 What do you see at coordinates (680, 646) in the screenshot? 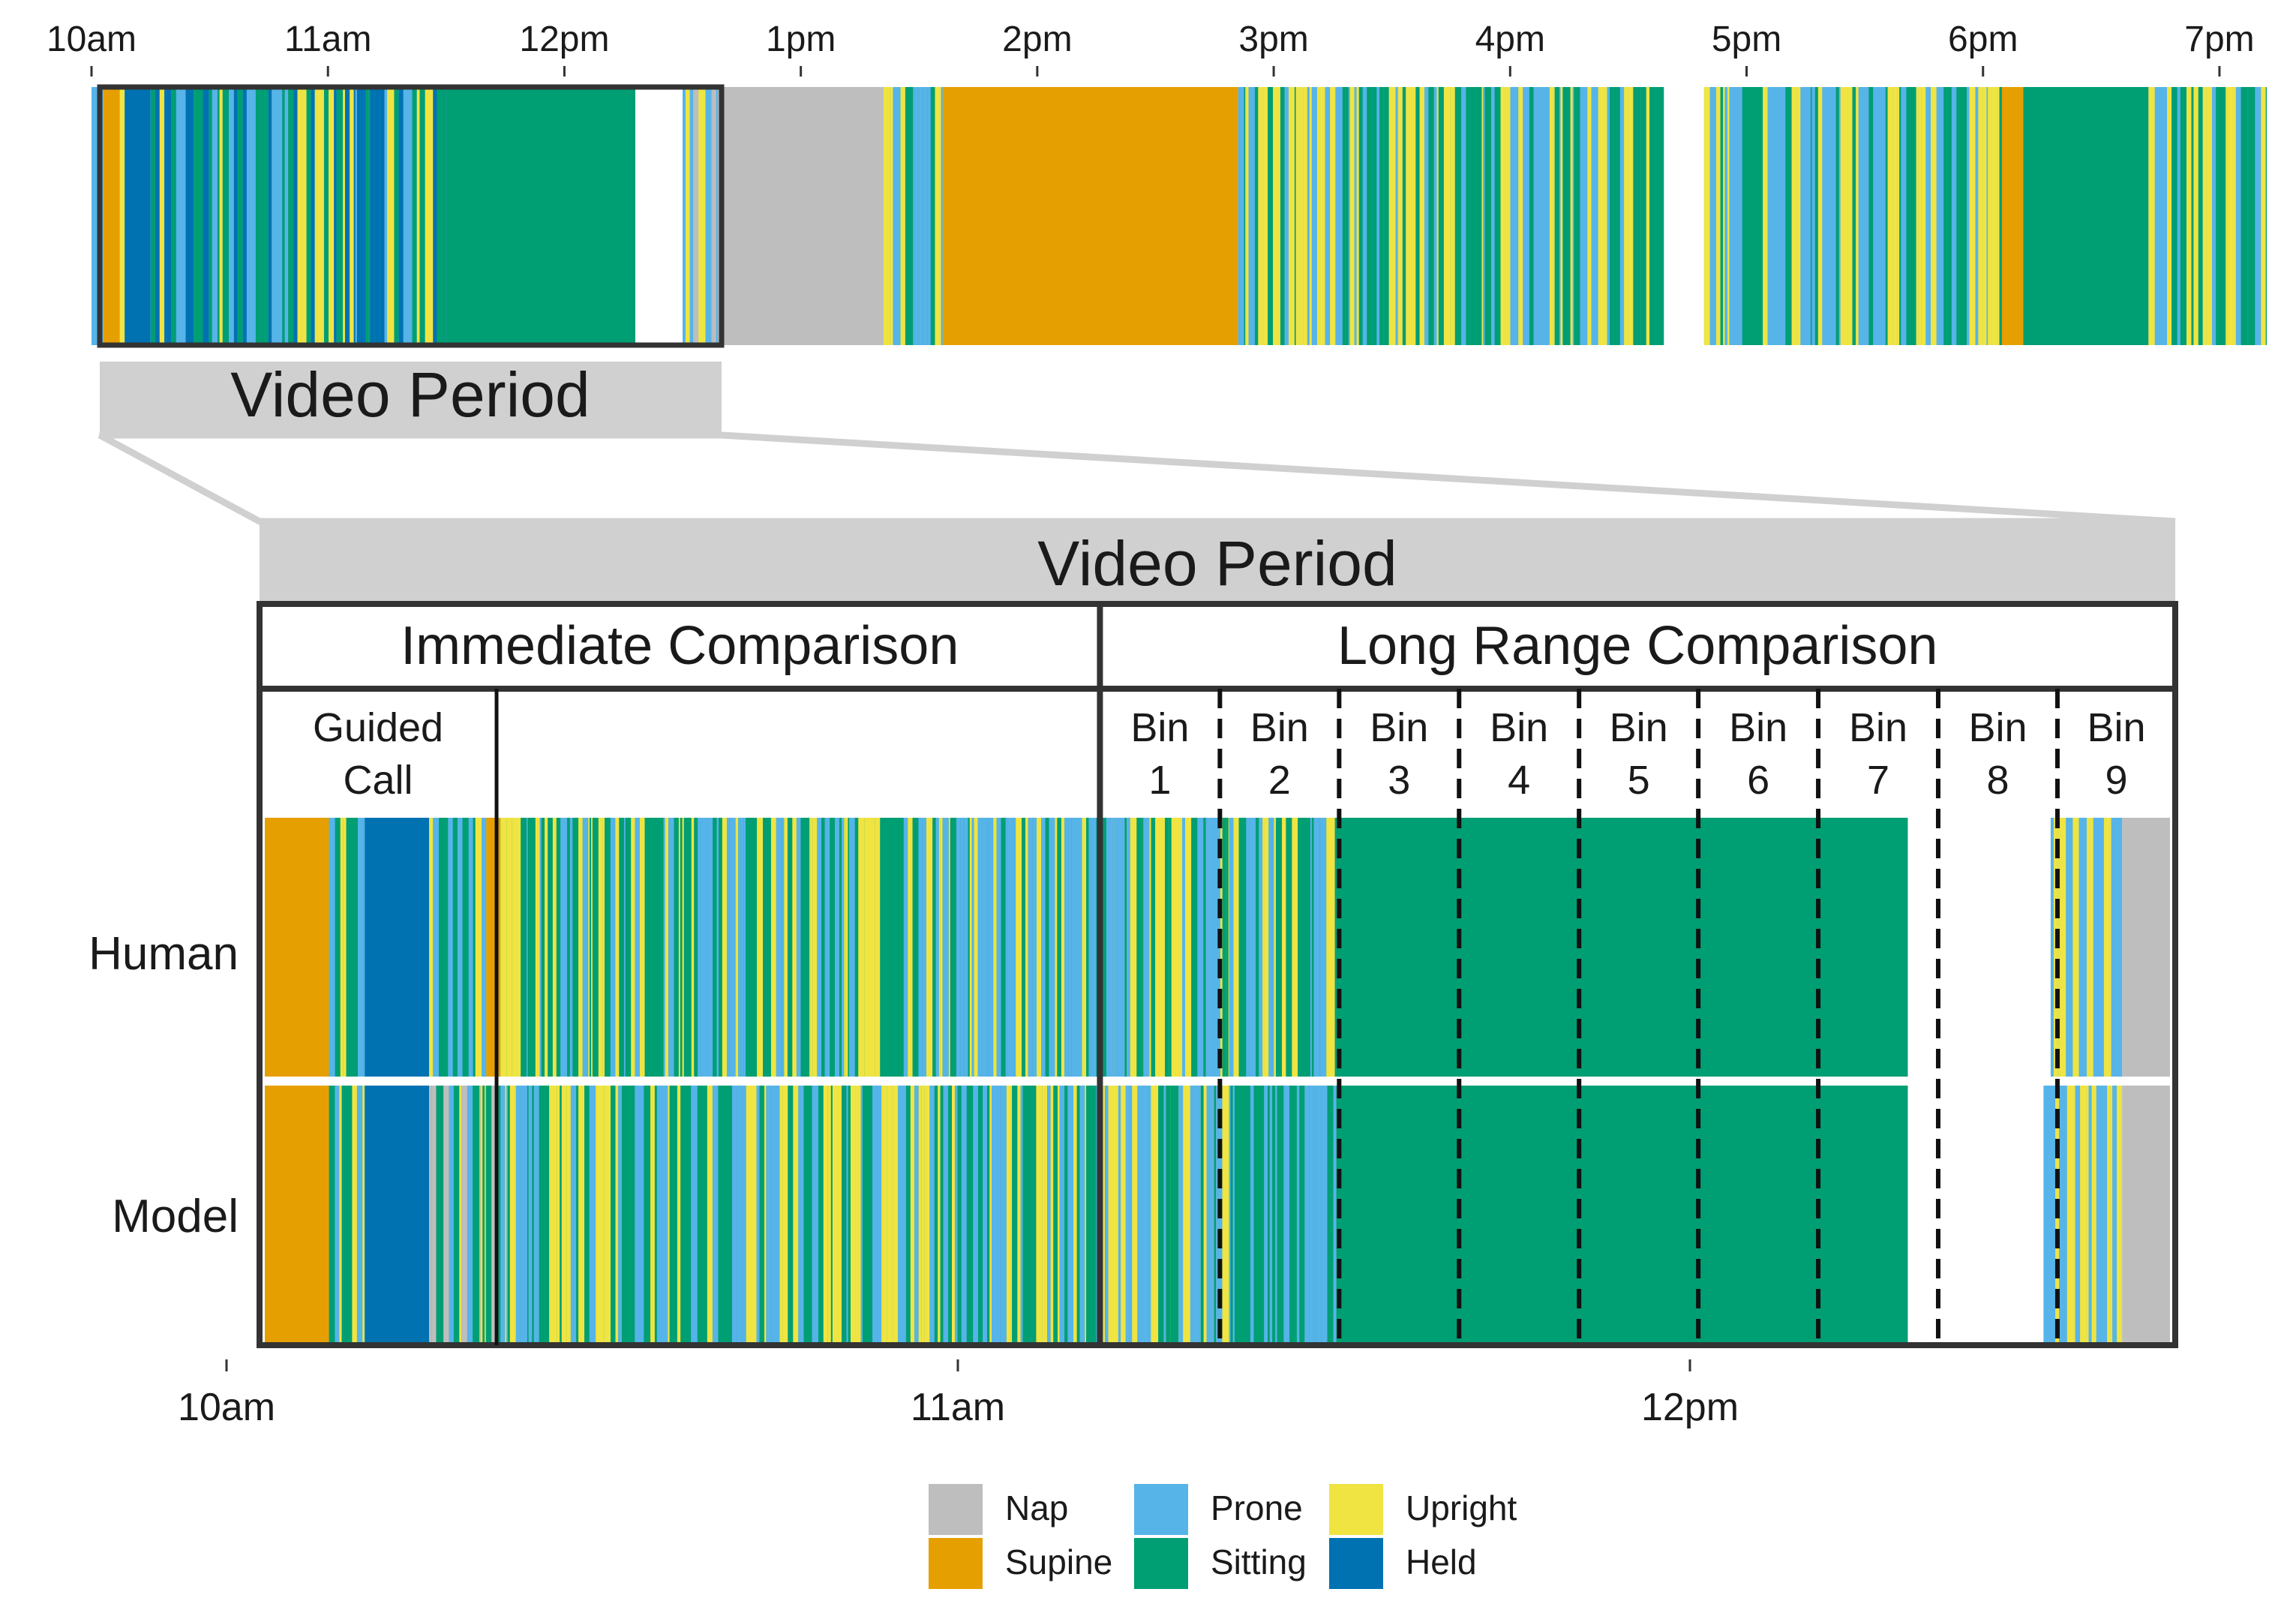
I see `section-label: Immediate Comparison` at bounding box center [680, 646].